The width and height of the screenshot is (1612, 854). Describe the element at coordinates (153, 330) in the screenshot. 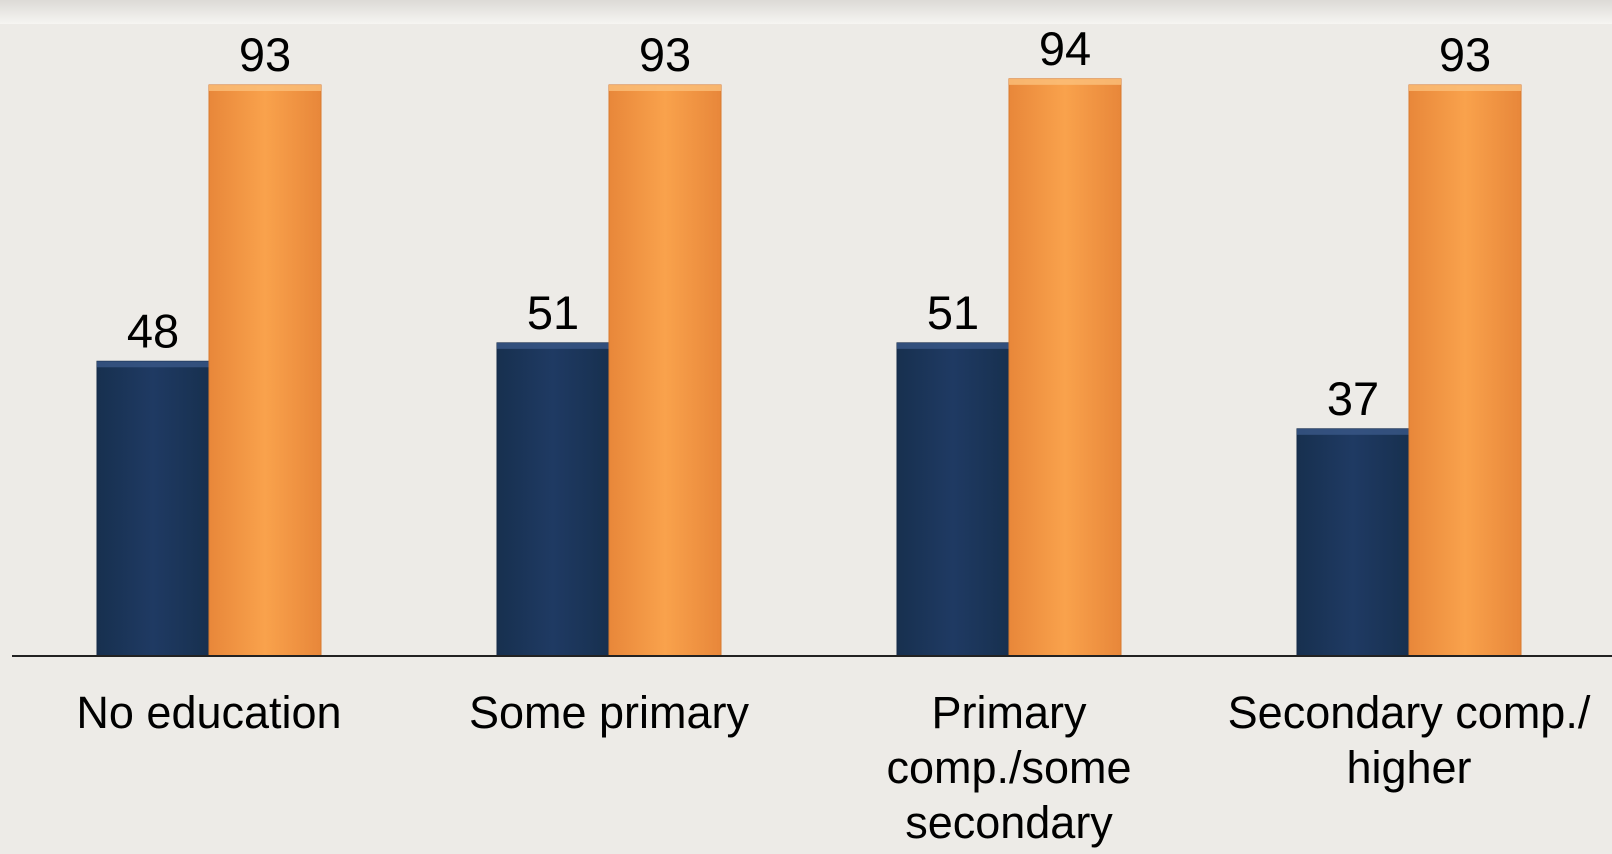

I see `data-label-series0-0: 48` at that location.